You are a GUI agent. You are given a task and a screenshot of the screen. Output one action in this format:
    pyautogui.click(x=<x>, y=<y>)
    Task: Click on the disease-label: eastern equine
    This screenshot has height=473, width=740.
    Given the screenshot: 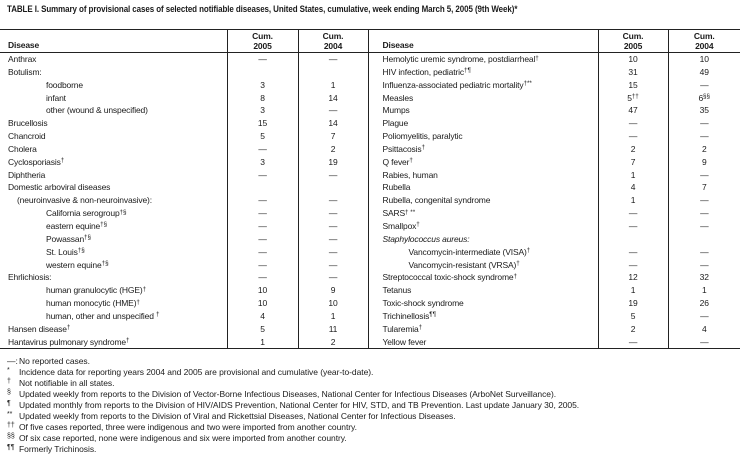 What is the action you would take?
    pyautogui.click(x=73, y=225)
    